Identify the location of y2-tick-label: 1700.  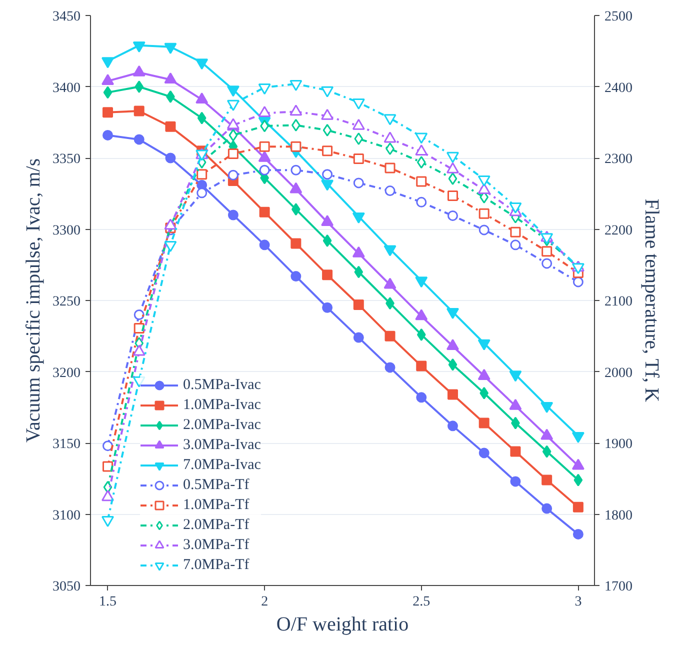
(618, 587).